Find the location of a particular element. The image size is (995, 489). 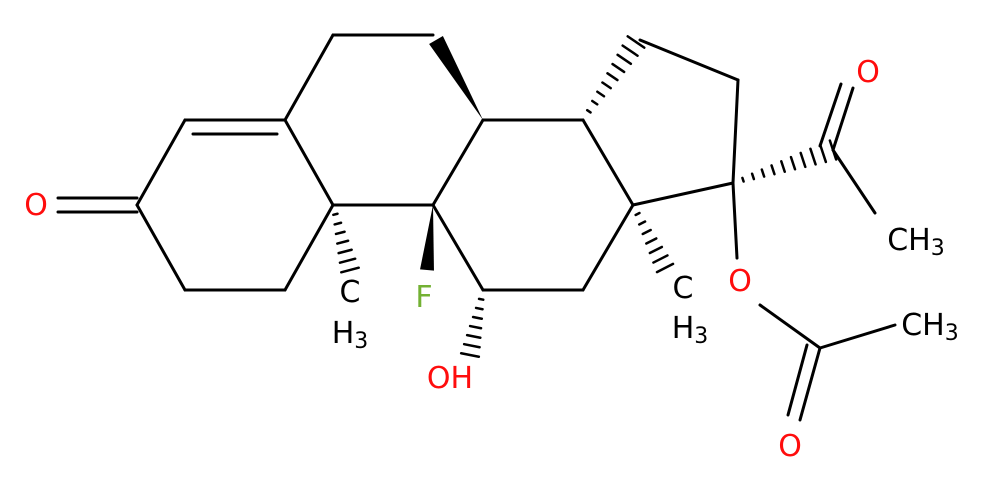

atom-label: F is located at coordinates (423, 297).